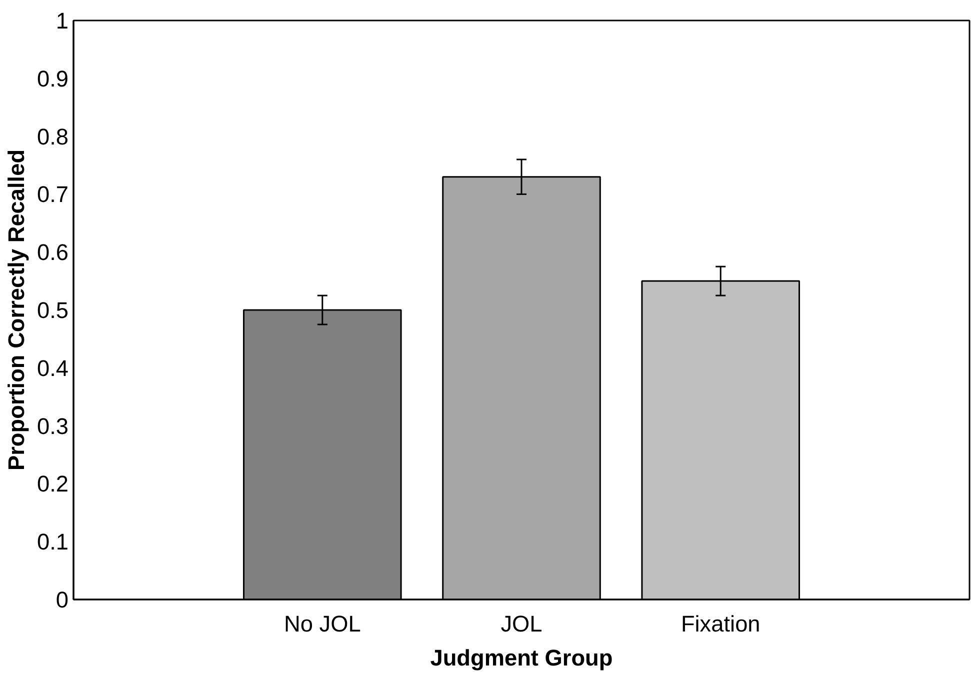 The image size is (971, 673). Describe the element at coordinates (53, 425) in the screenshot. I see `y-tick-label: 0.3` at that location.